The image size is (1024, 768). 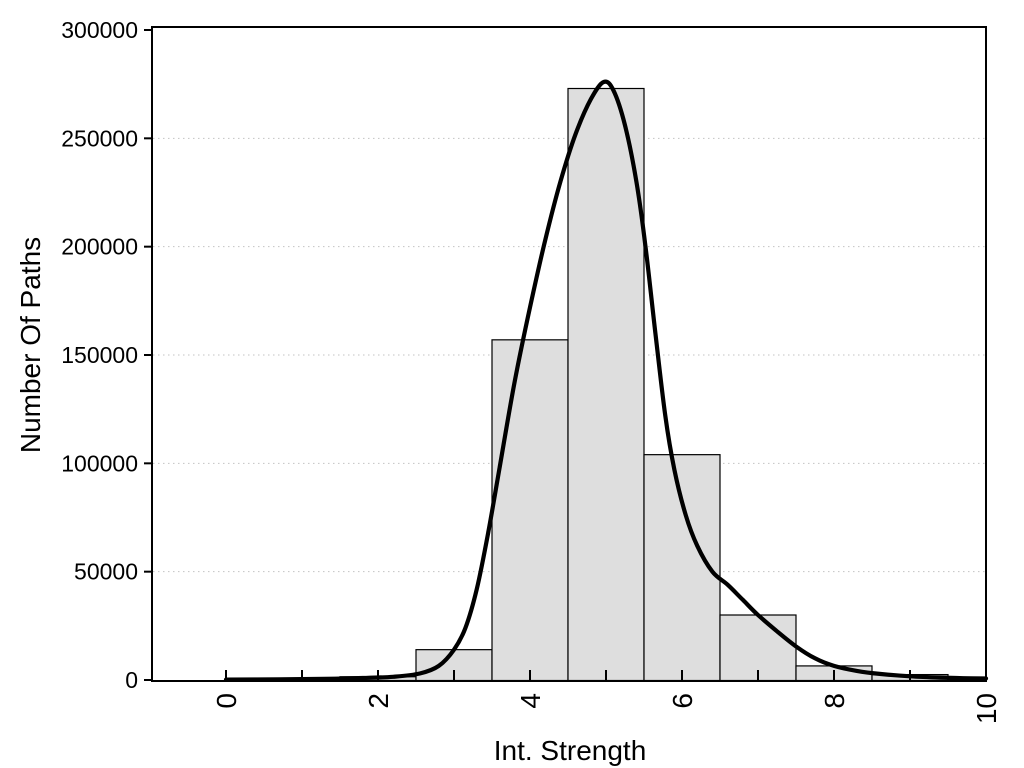 What do you see at coordinates (99, 138) in the screenshot?
I see `y-tick-label: 250000` at bounding box center [99, 138].